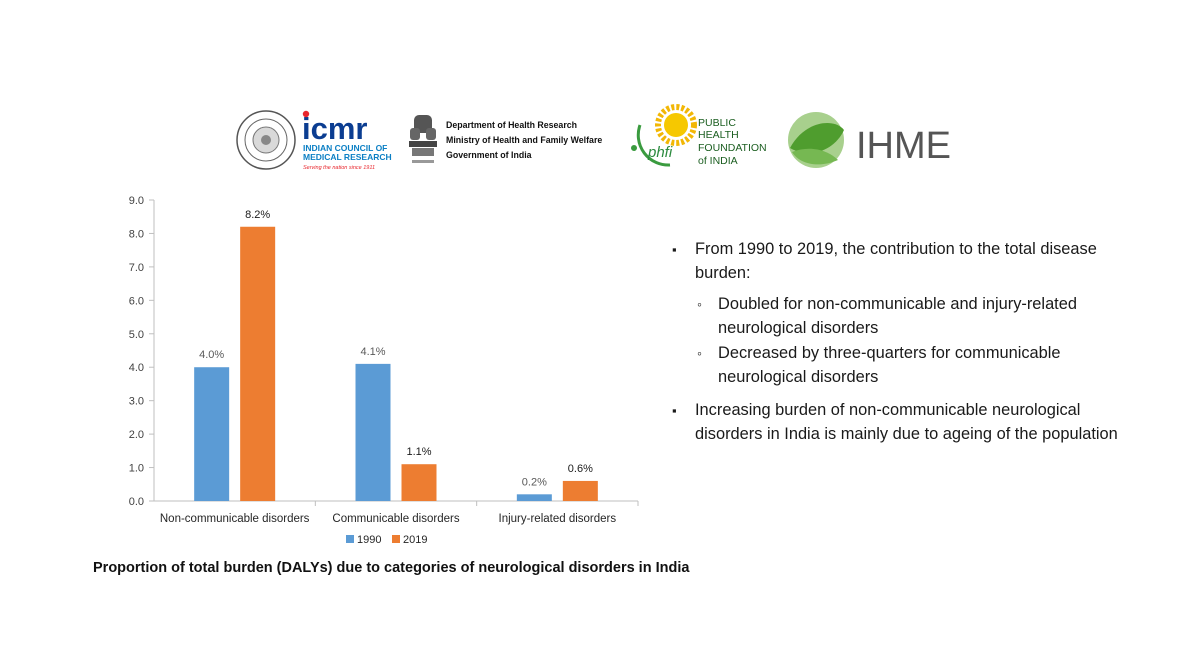 This screenshot has height=662, width=1200. I want to click on government-emblem-icon, so click(423, 139).